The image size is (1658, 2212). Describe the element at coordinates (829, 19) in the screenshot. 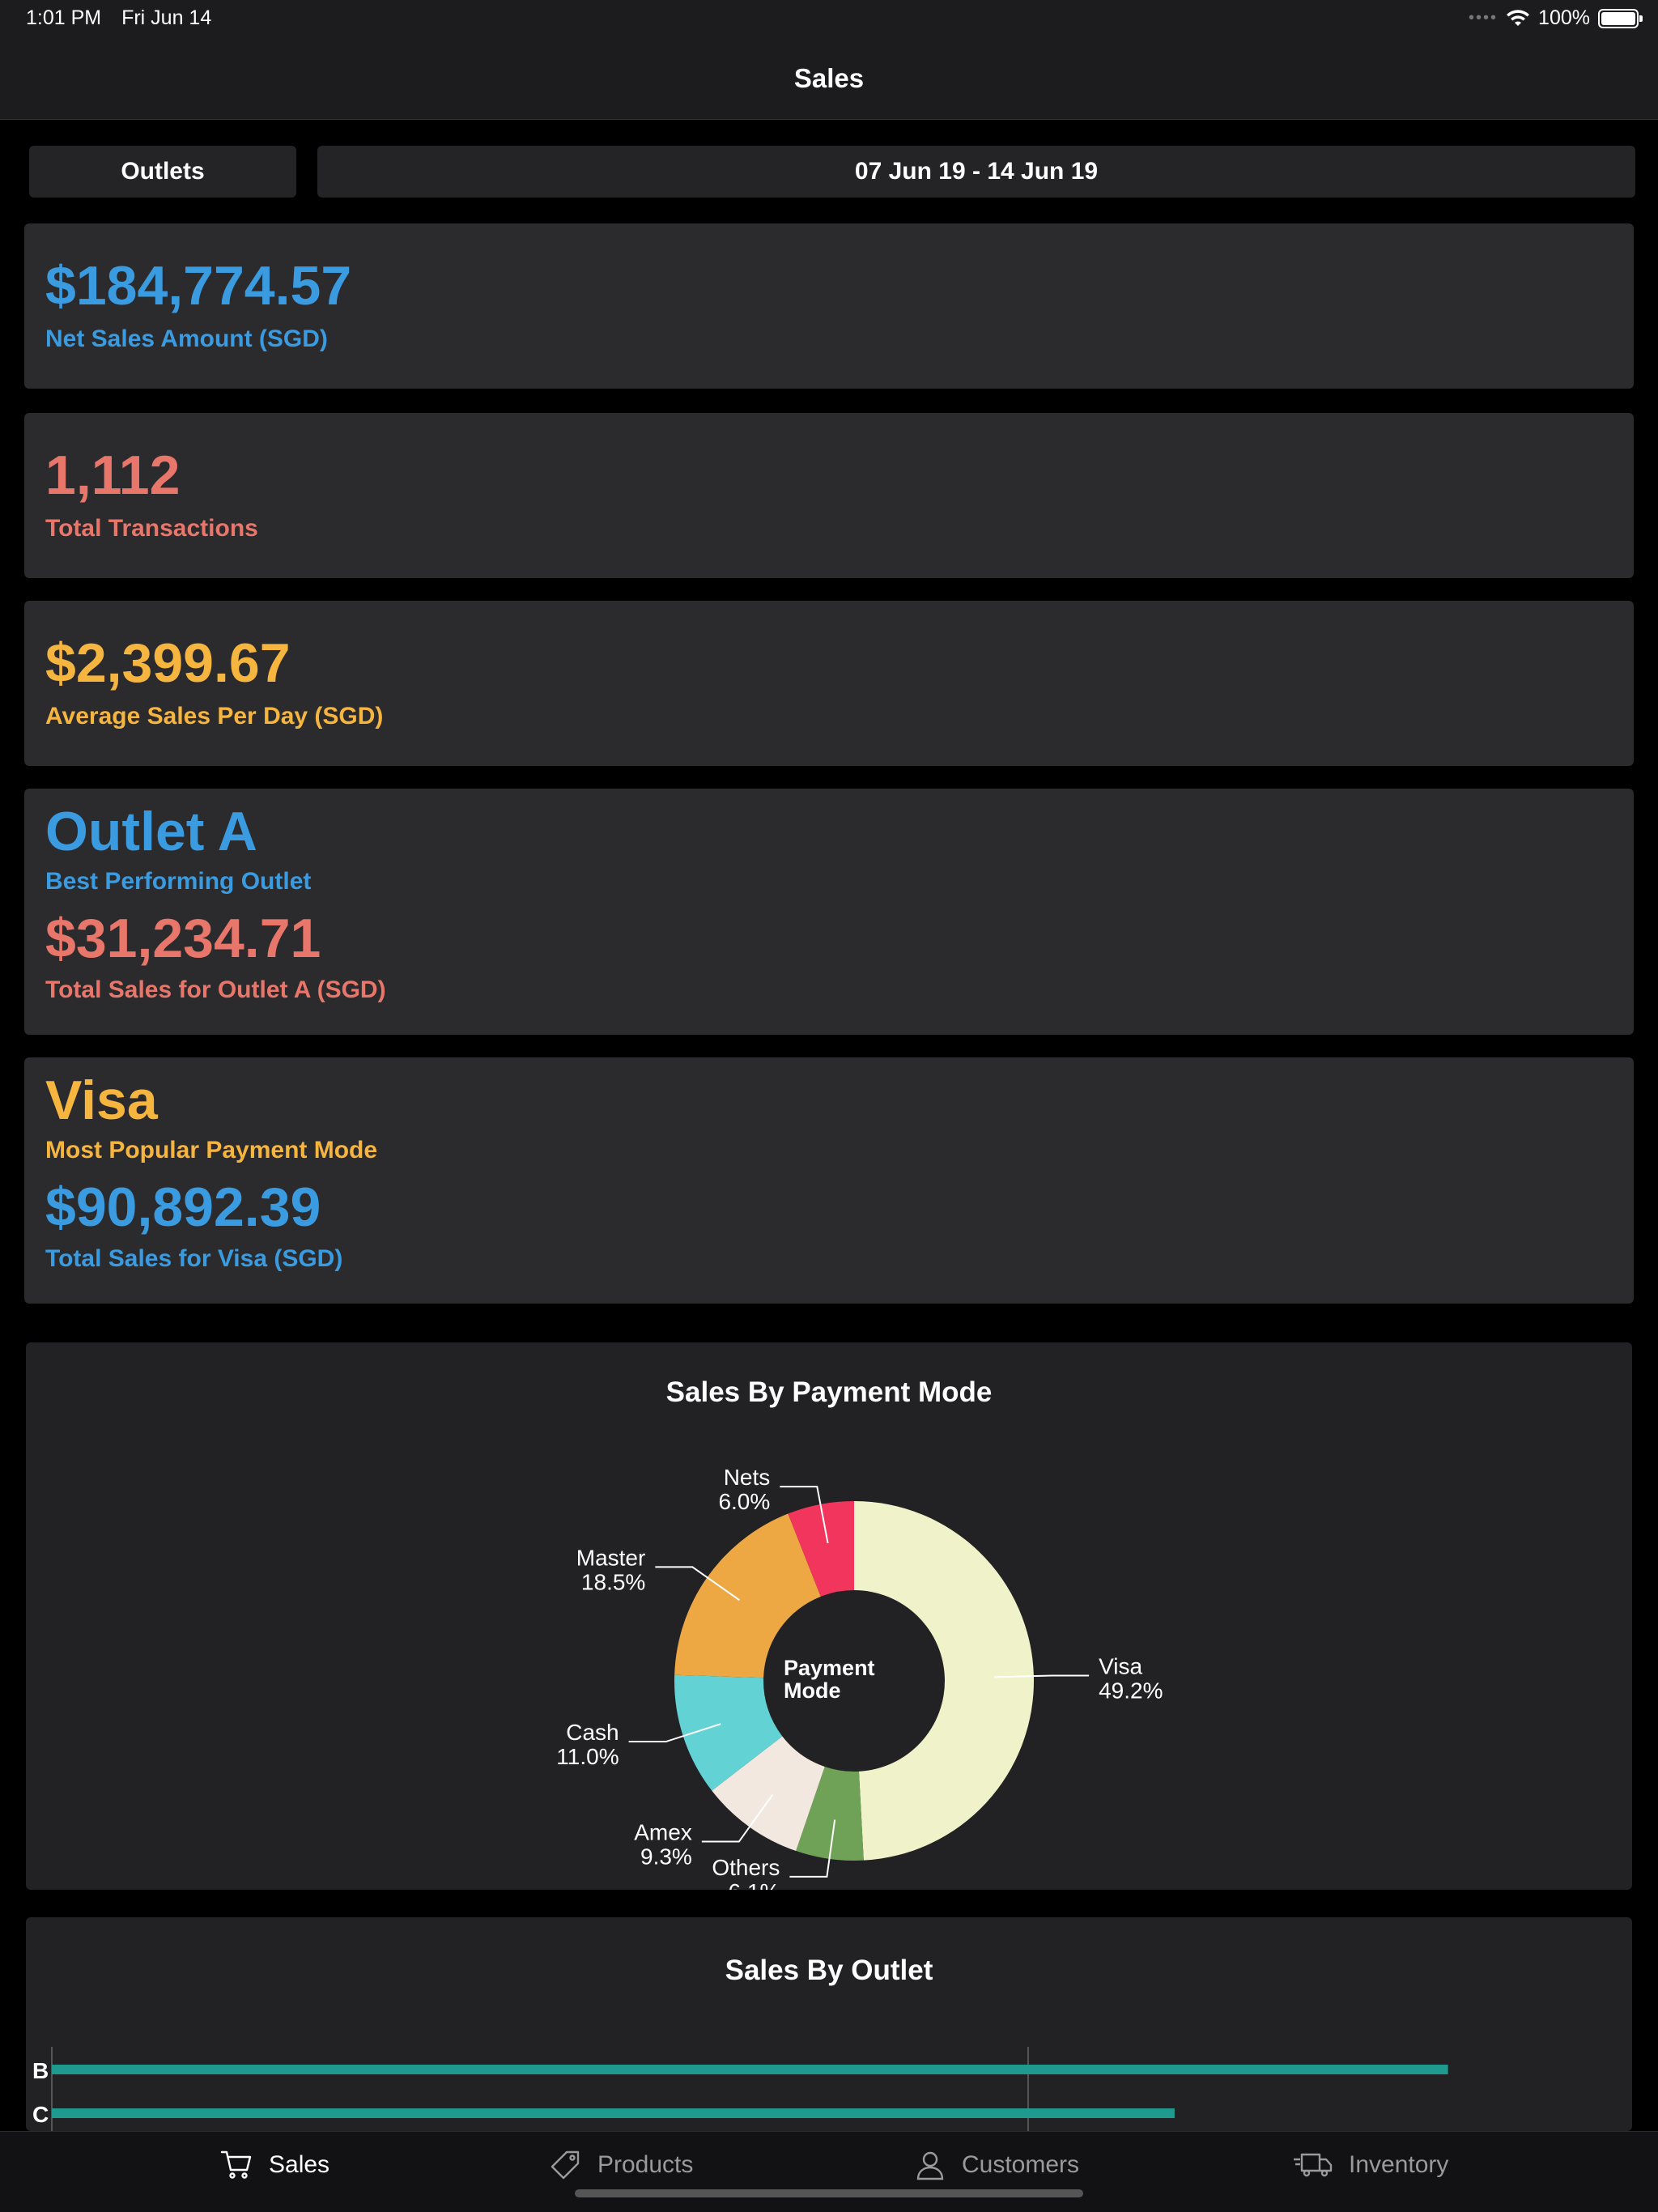

I see `status-bar: 1:01 PM Fri Jun 14 •••• 100%` at that location.